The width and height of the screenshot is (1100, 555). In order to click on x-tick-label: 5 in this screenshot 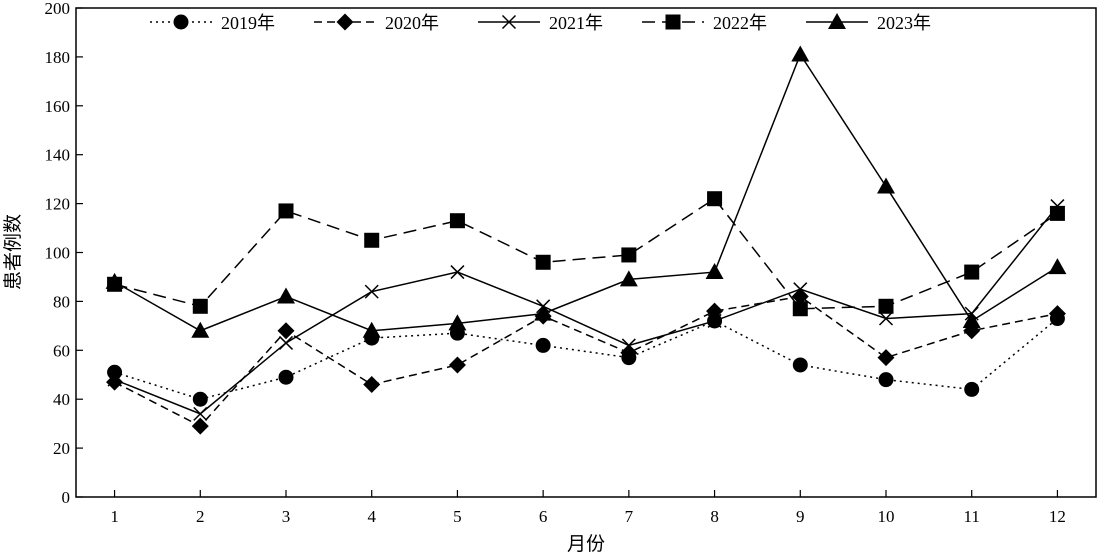, I will do `click(457, 516)`.